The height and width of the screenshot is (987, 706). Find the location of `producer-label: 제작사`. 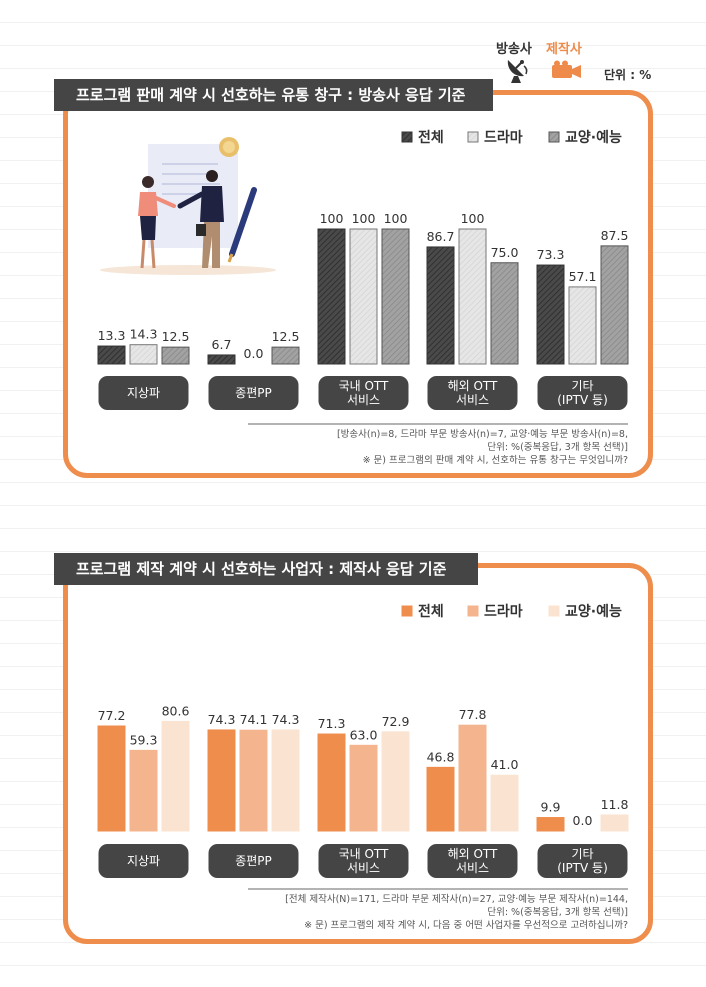

producer-label: 제작사 is located at coordinates (564, 49).